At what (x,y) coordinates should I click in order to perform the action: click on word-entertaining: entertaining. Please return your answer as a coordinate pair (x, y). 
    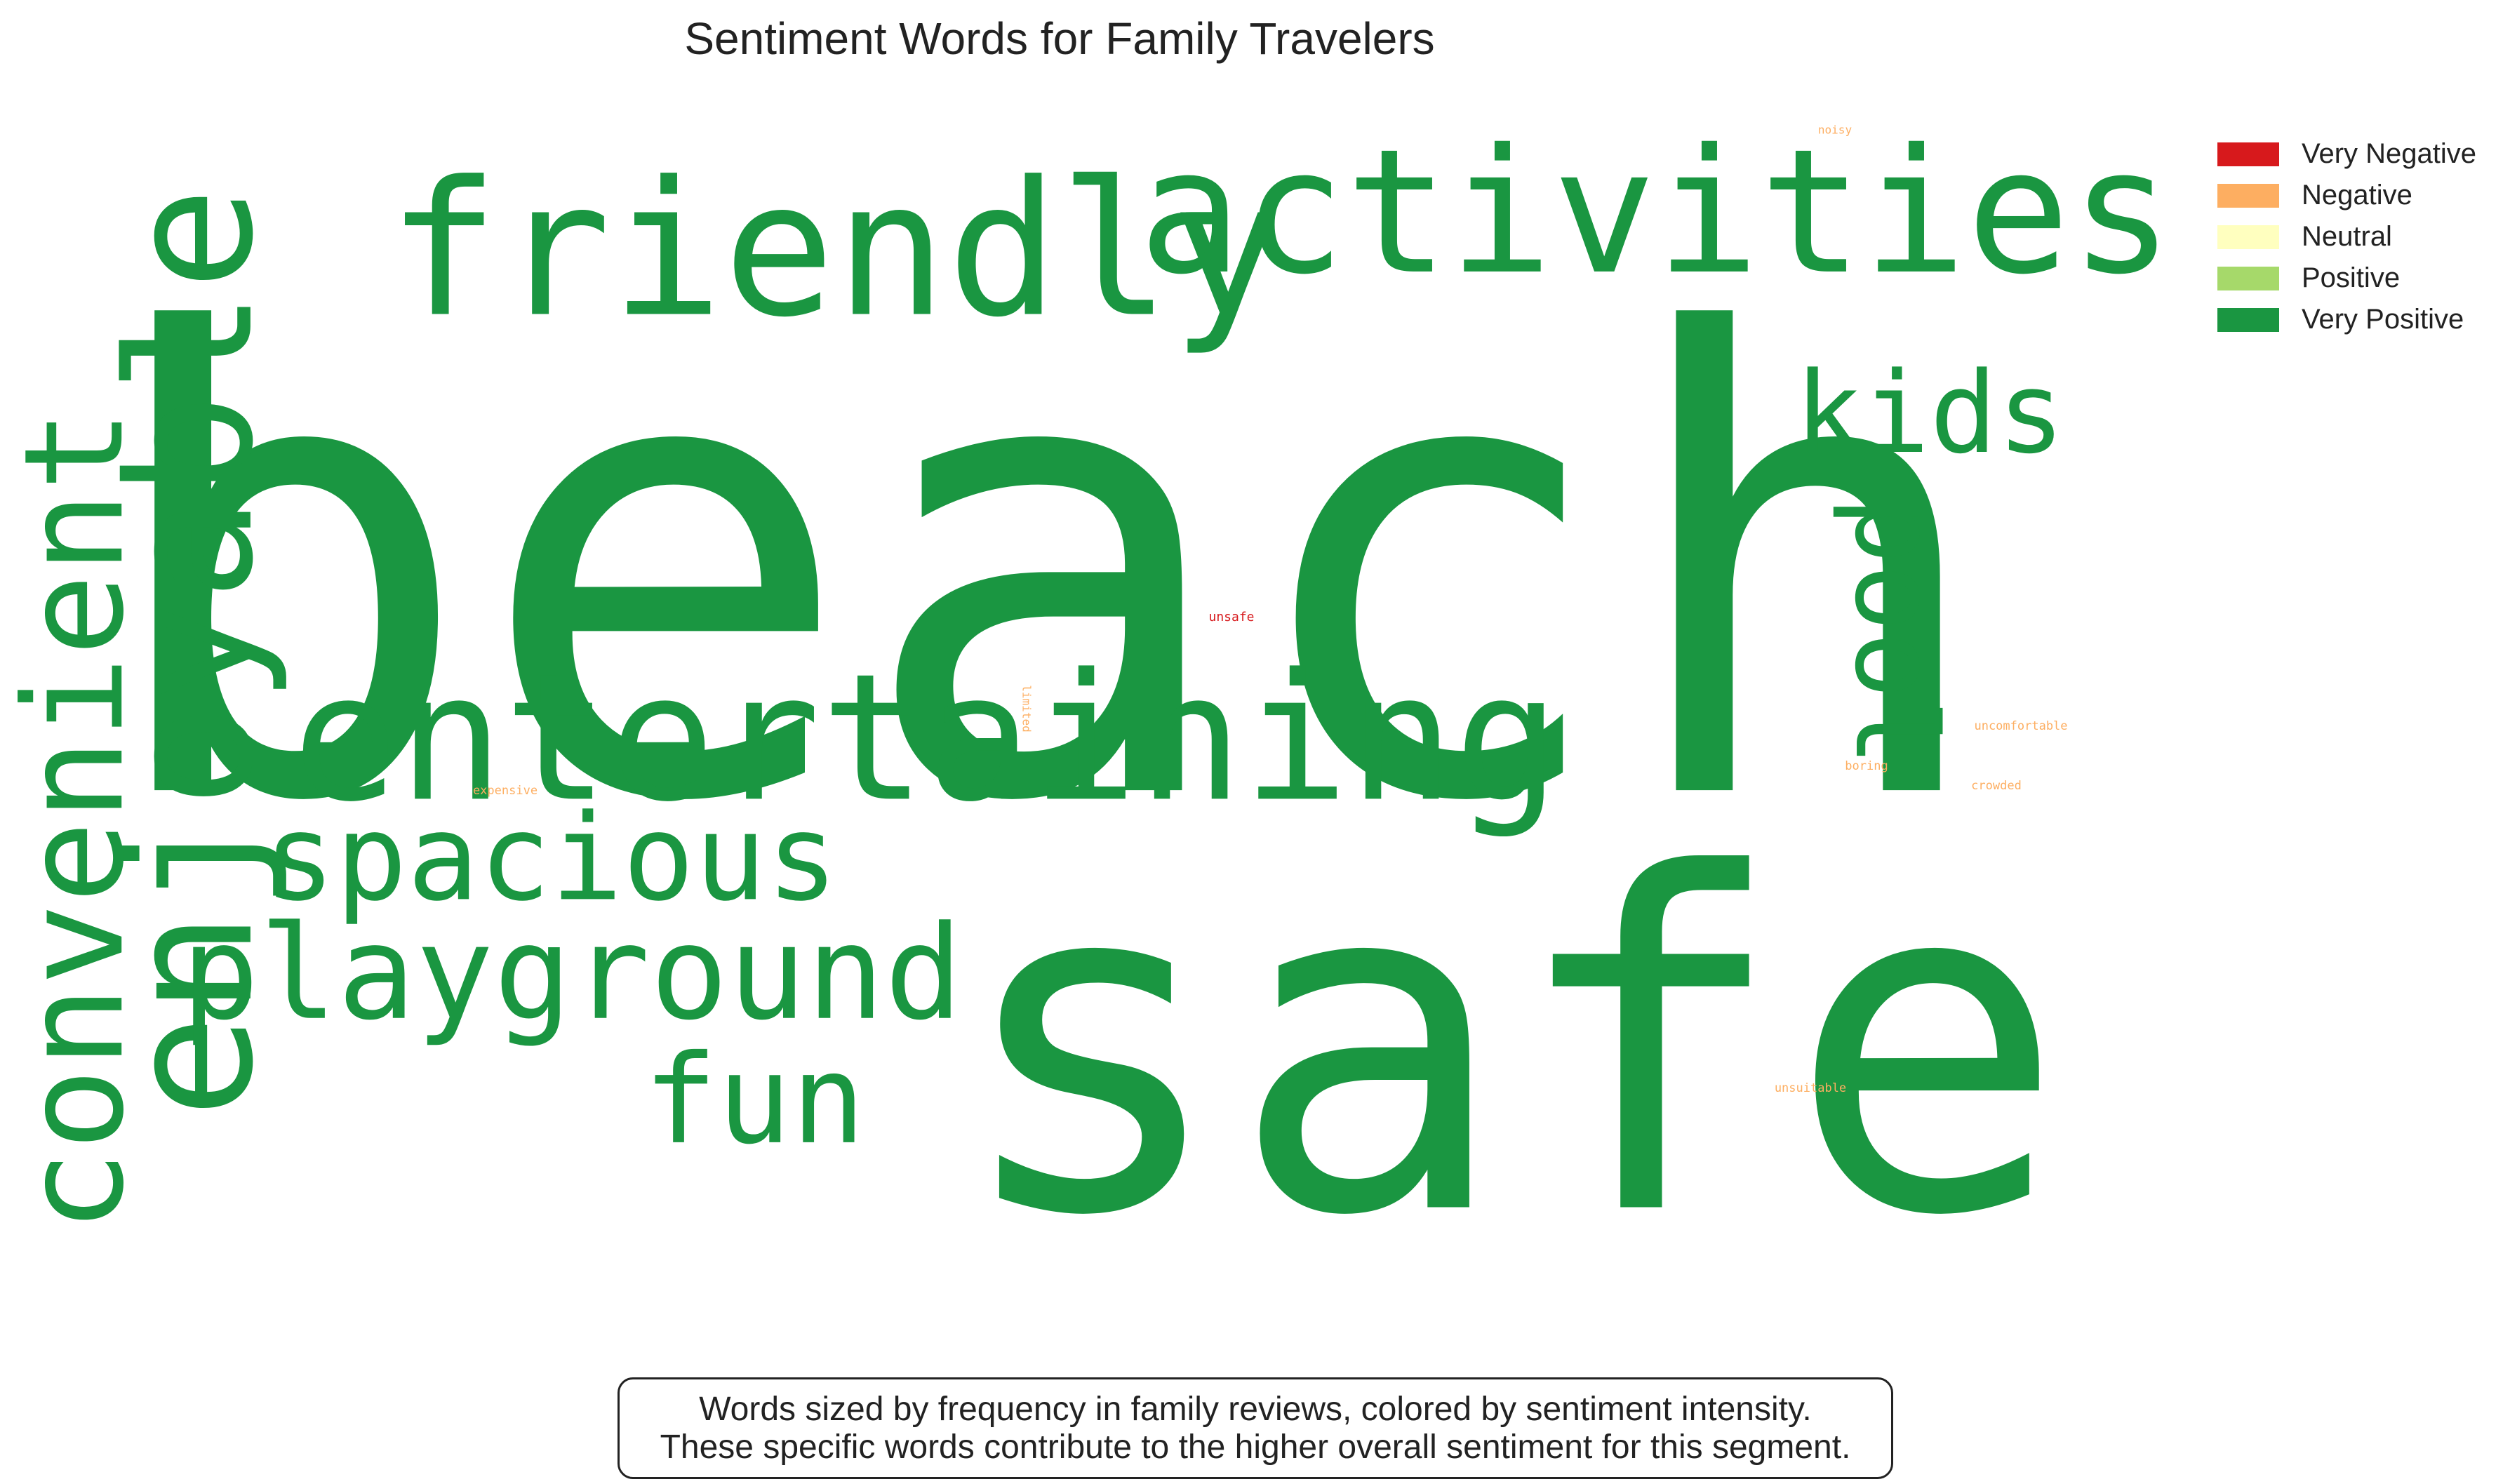
    Looking at the image, I should click on (926, 738).